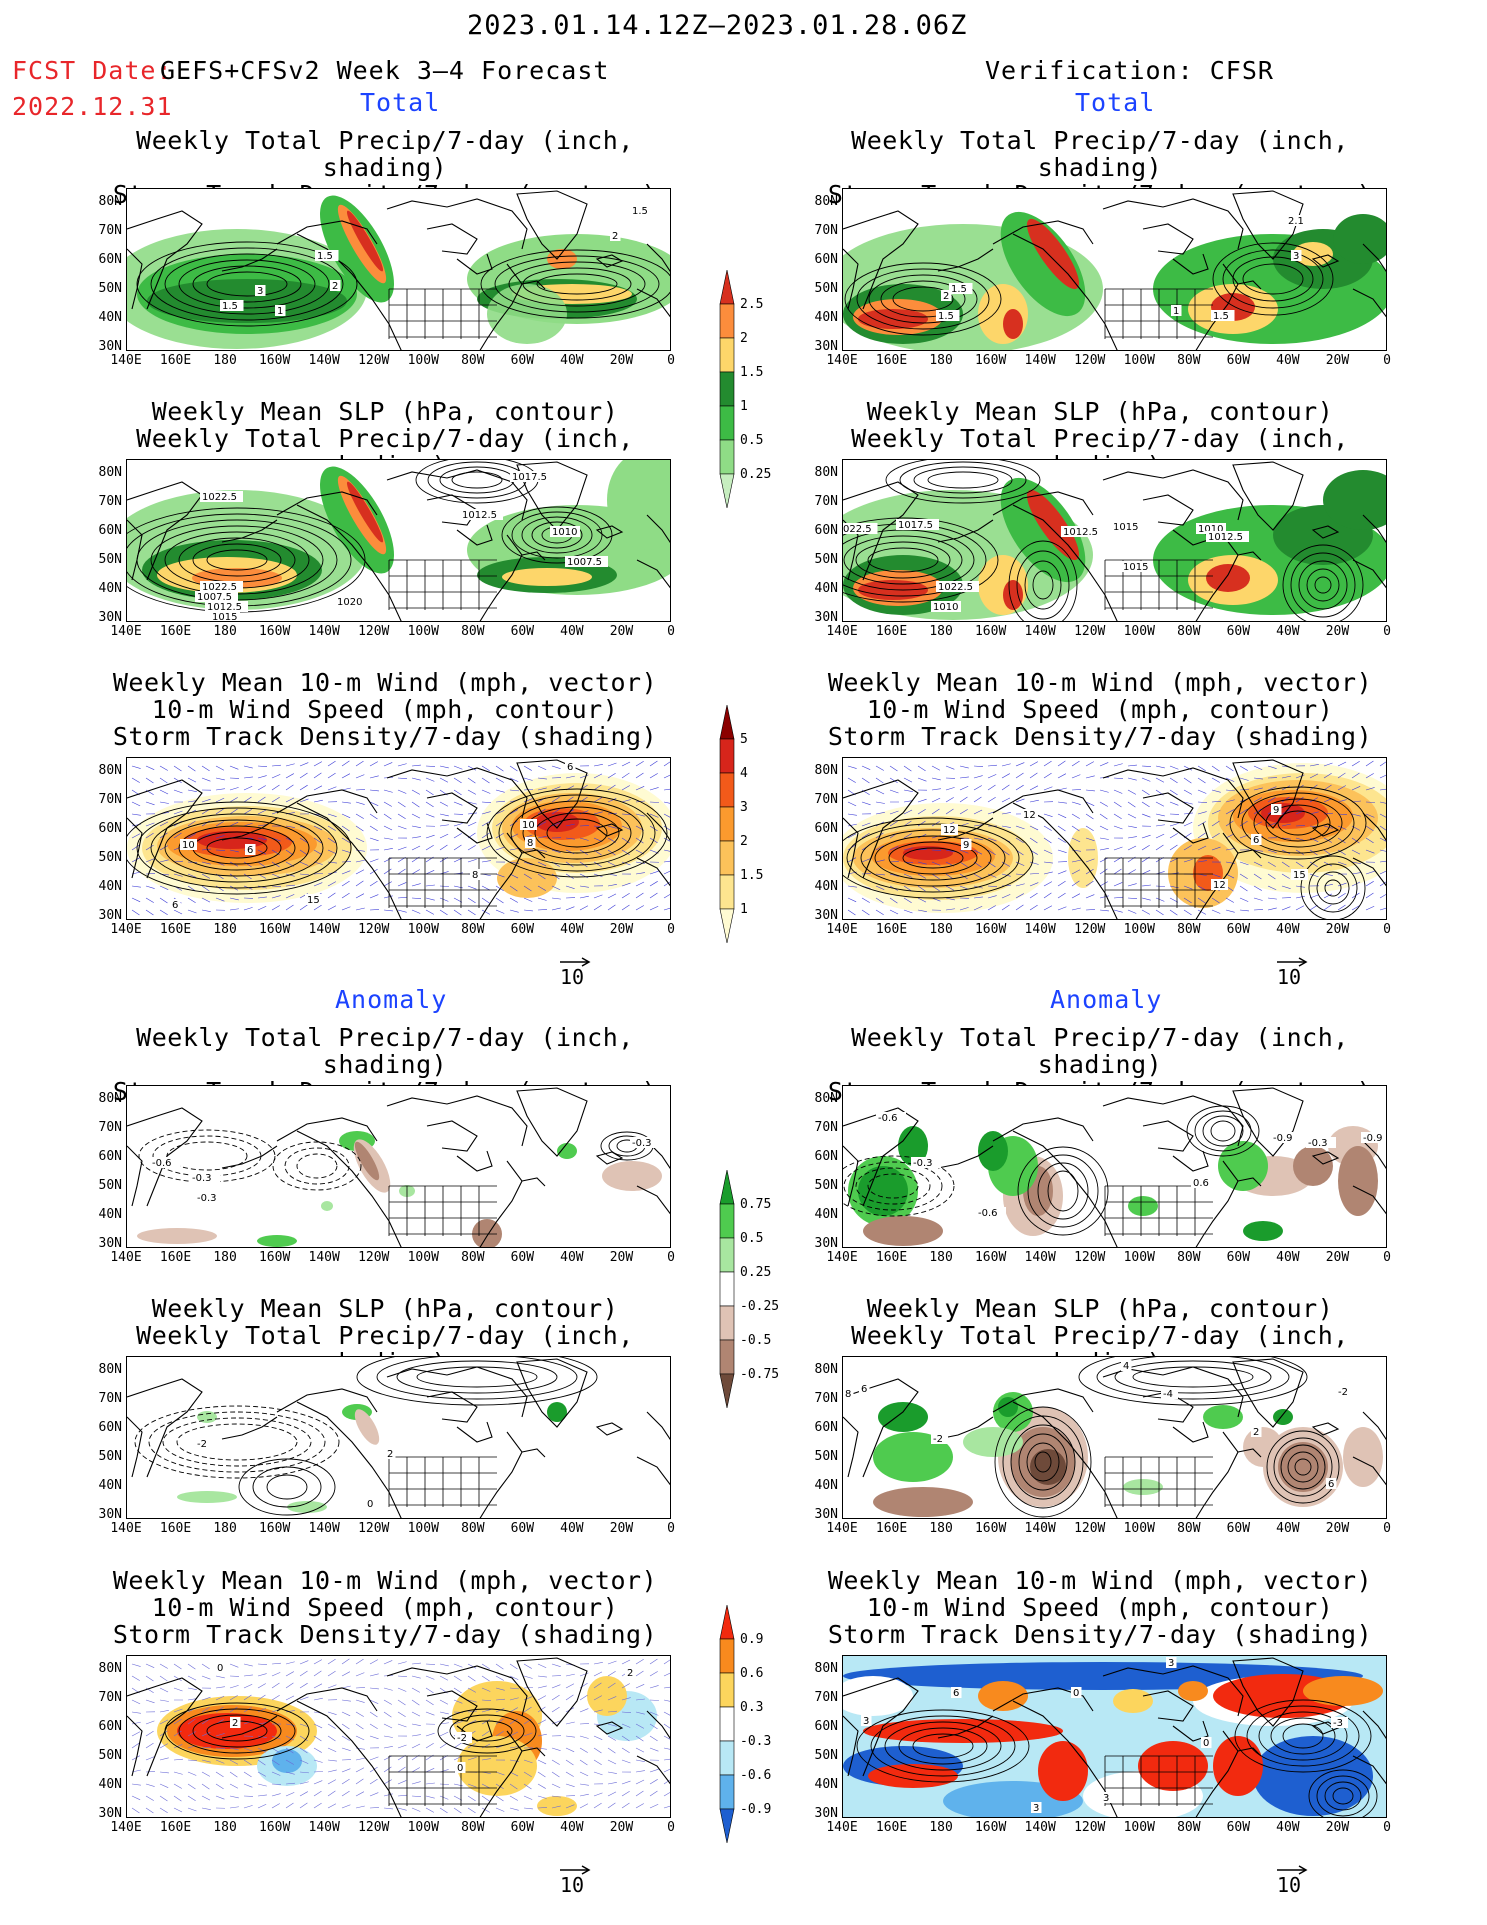 This screenshot has width=1487, height=1925. Describe the element at coordinates (1114, 1736) in the screenshot. I see `map-panel-cfsr-wind-anom: 3 6 3 3 0 3 0 -3` at that location.